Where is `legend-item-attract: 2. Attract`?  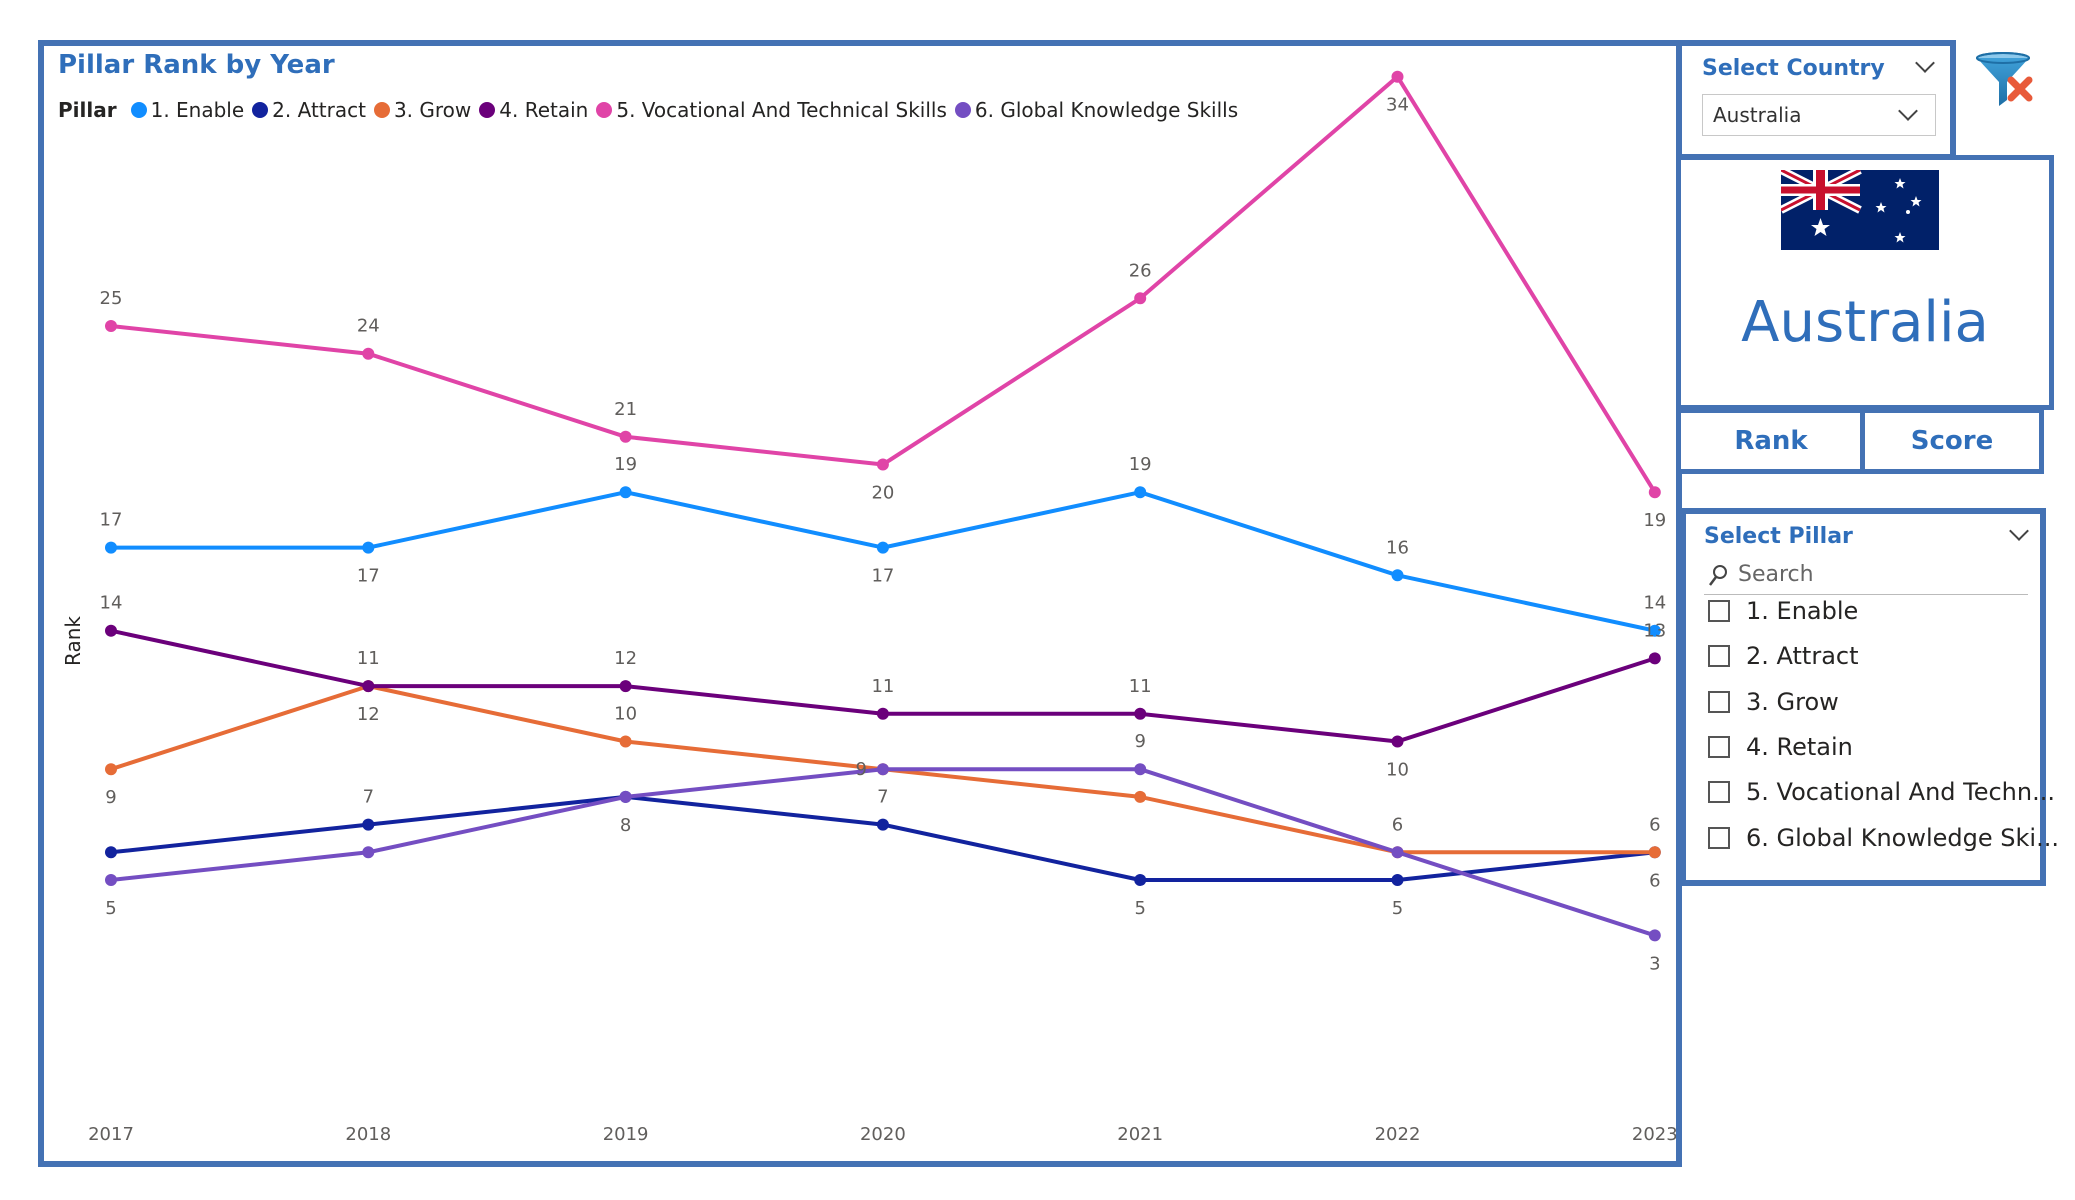
legend-item-attract: 2. Attract is located at coordinates (309, 110).